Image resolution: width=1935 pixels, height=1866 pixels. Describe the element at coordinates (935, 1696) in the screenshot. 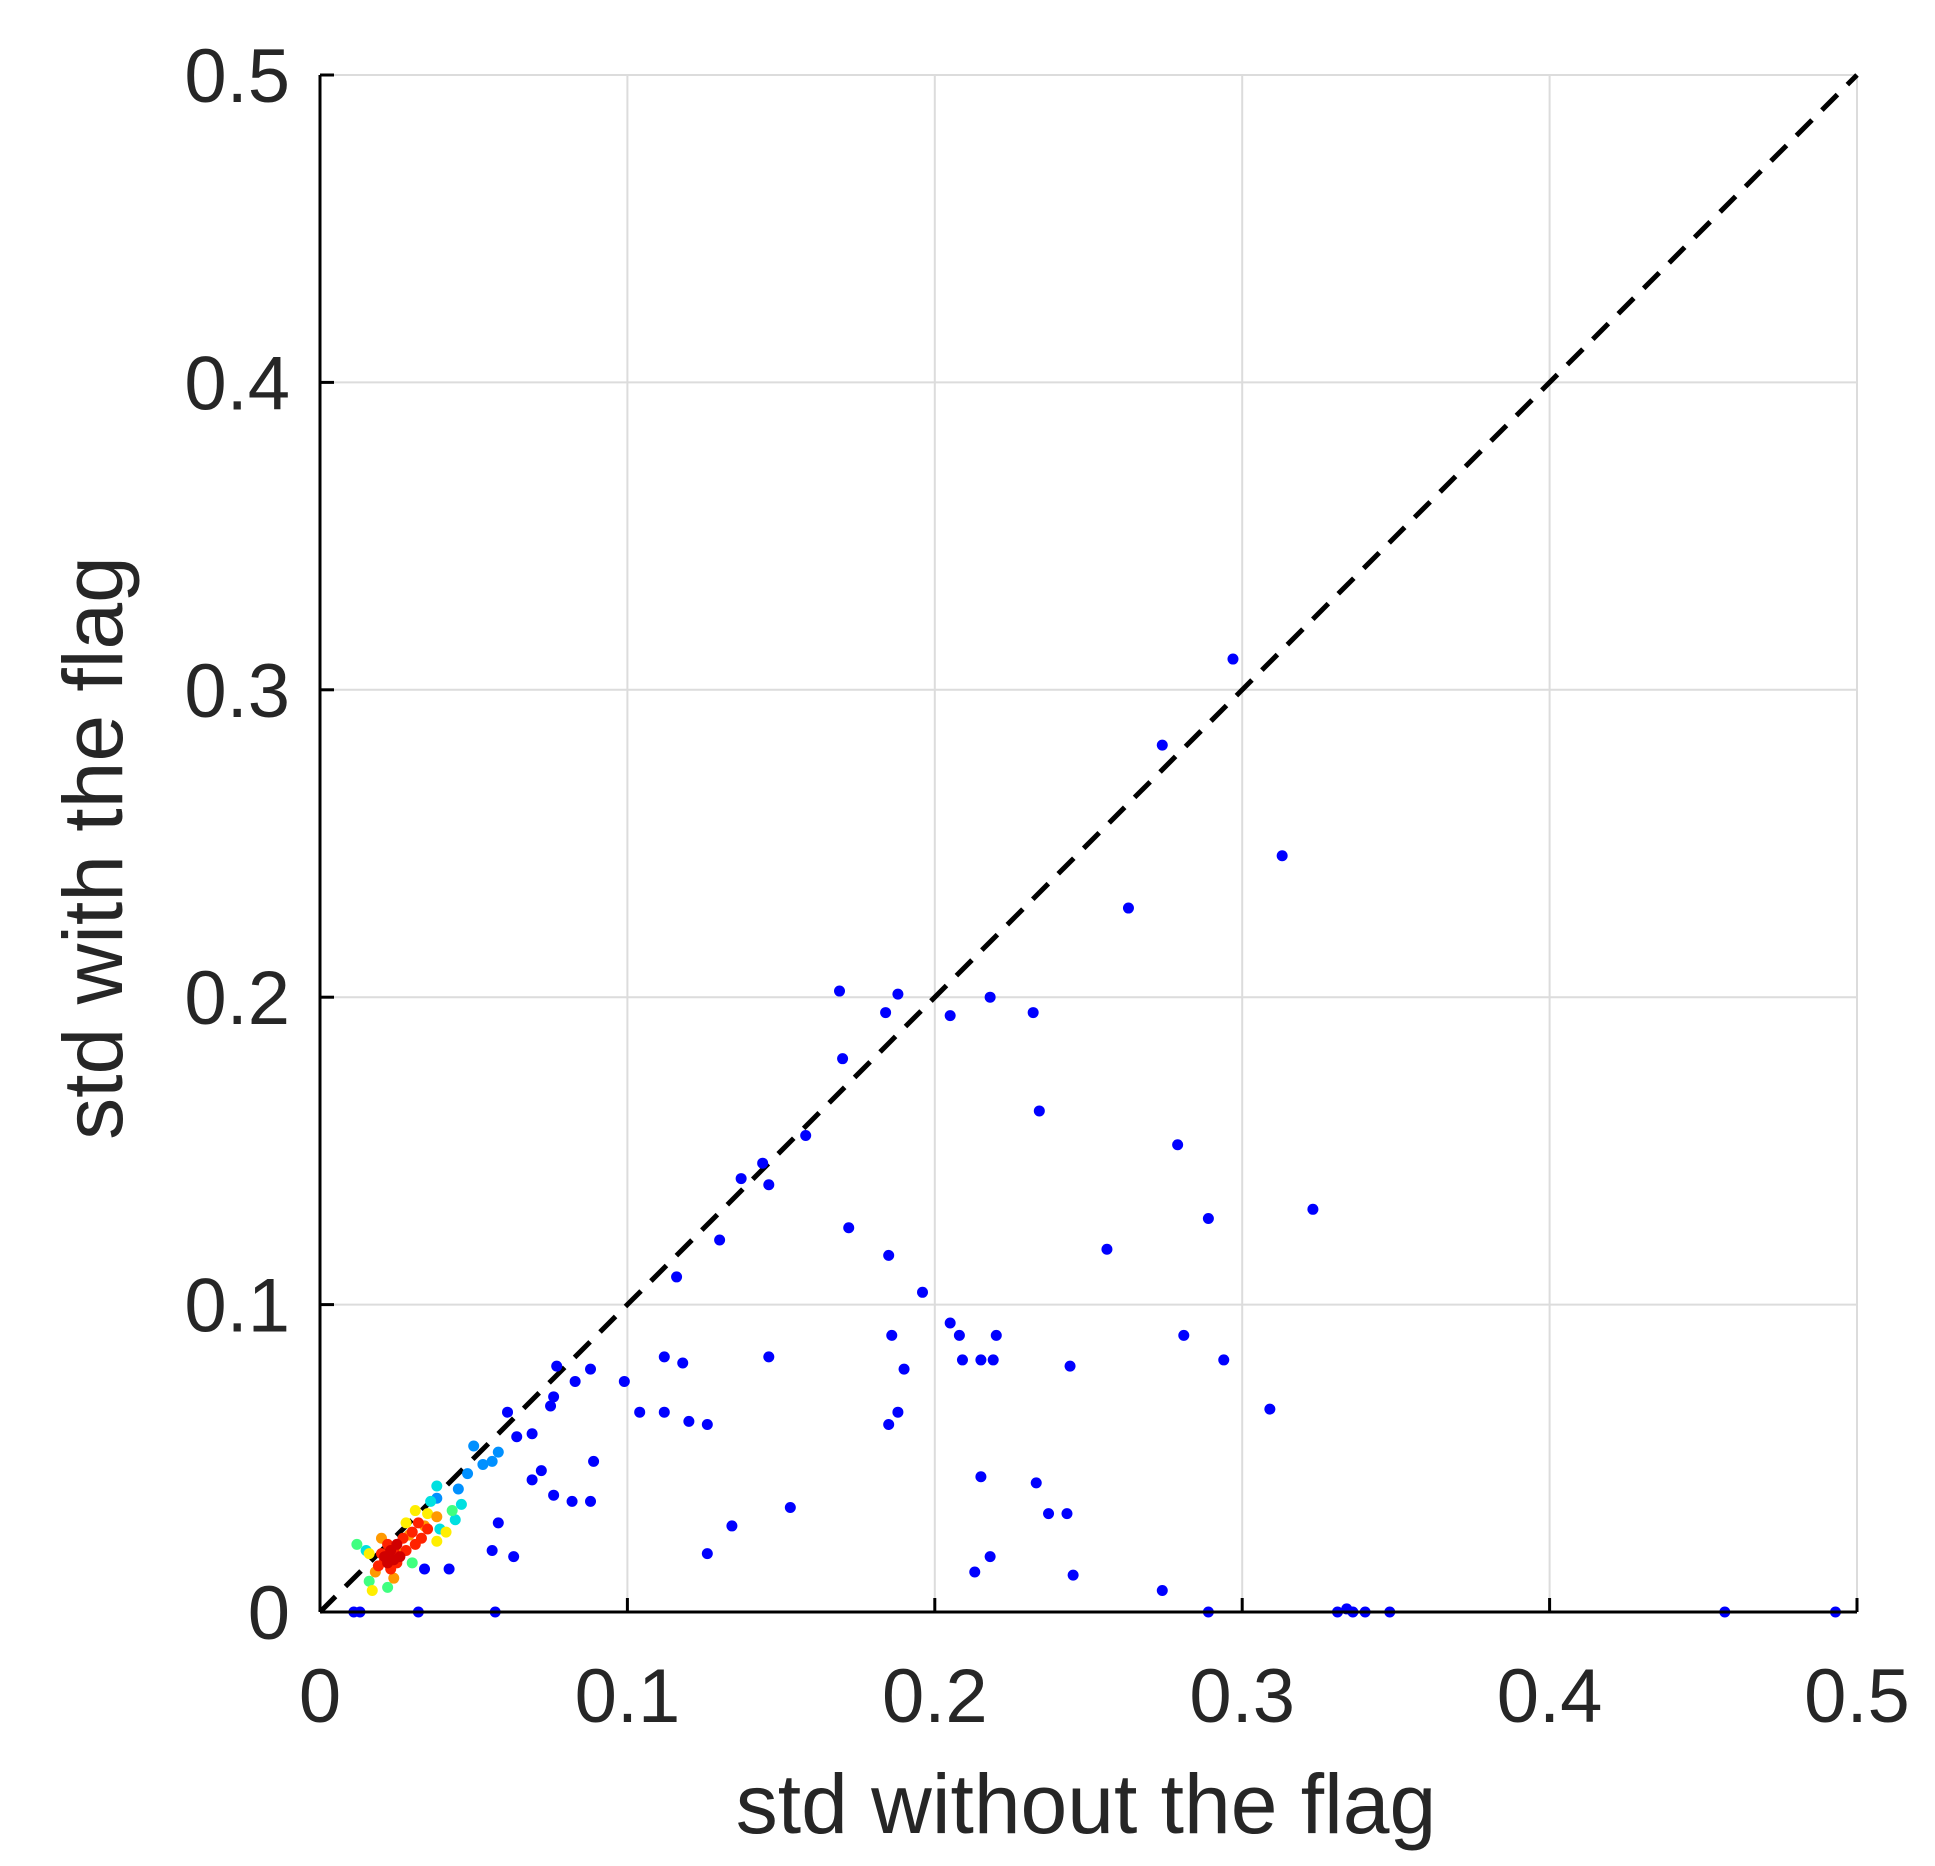

I see `x-tick-label-2: 0.2` at that location.